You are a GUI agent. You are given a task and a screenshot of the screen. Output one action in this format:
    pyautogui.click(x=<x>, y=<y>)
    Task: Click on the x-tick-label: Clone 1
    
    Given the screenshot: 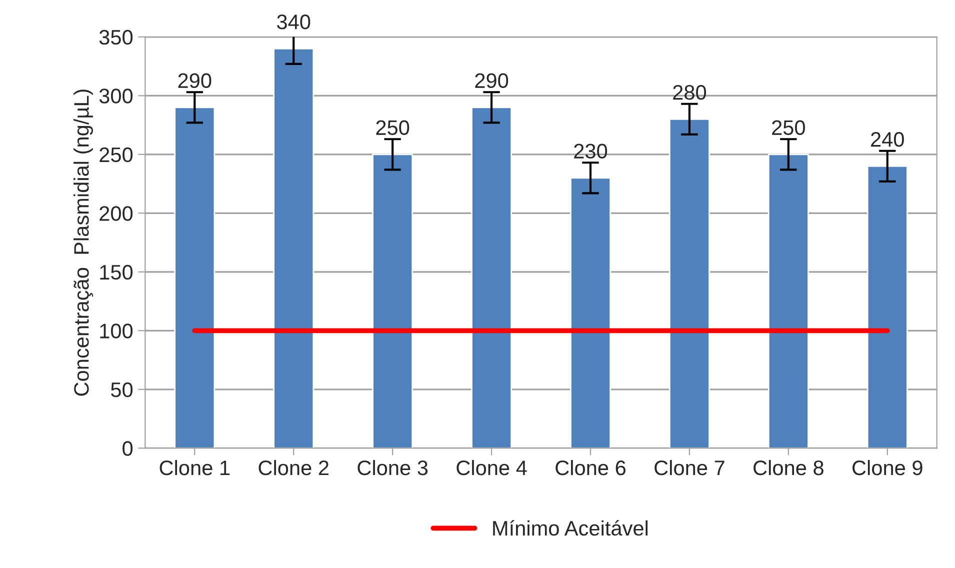 What is the action you would take?
    pyautogui.click(x=195, y=468)
    